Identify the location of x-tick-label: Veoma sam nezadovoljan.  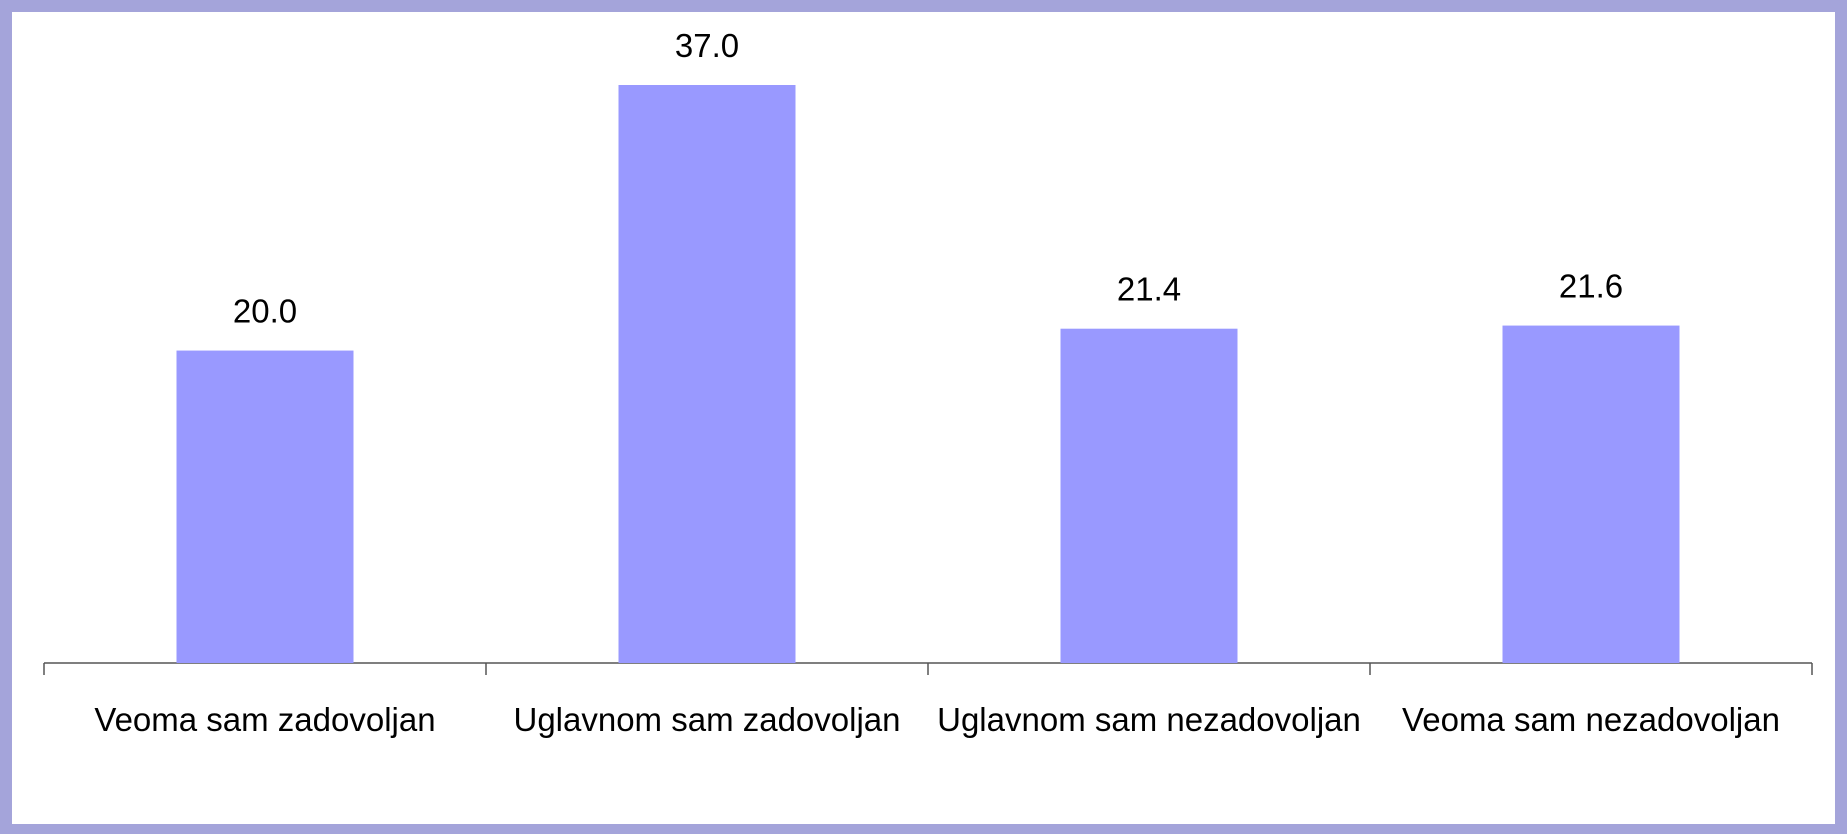
(1591, 719).